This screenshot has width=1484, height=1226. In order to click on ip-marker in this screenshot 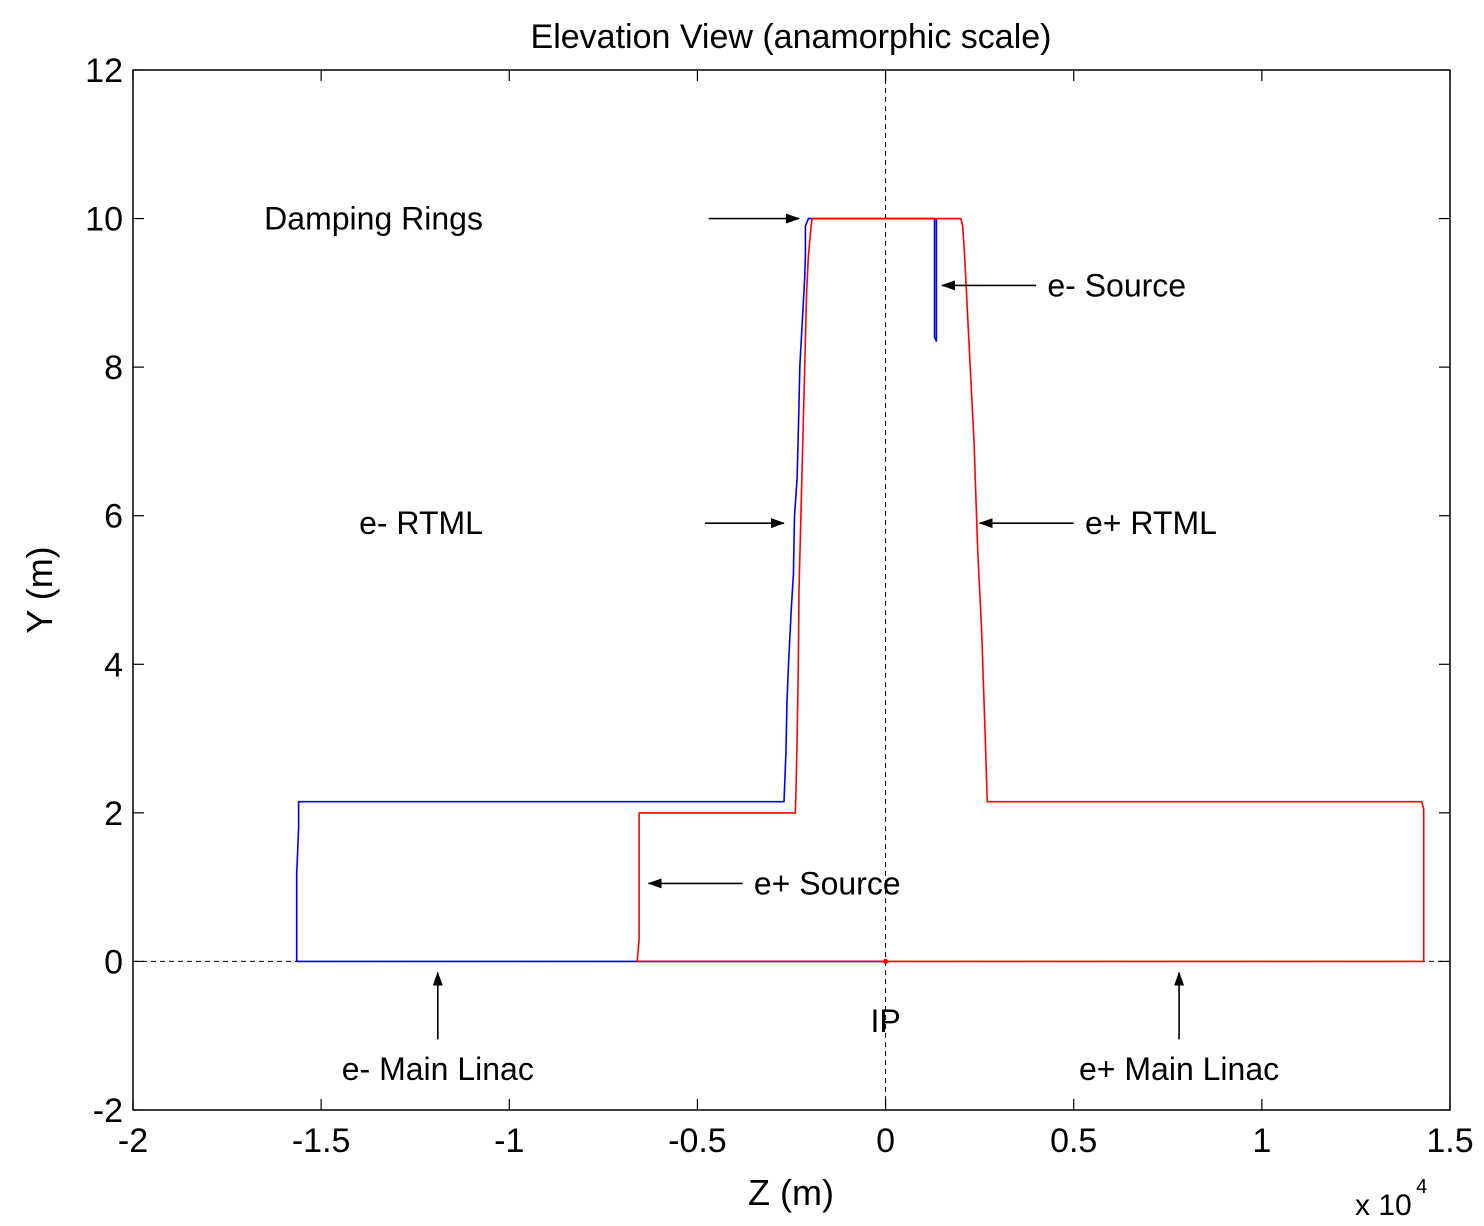, I will do `click(886, 961)`.